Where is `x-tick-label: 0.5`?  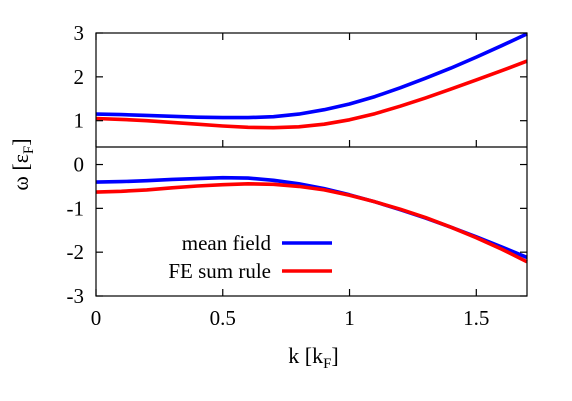 x-tick-label: 0.5 is located at coordinates (223, 318).